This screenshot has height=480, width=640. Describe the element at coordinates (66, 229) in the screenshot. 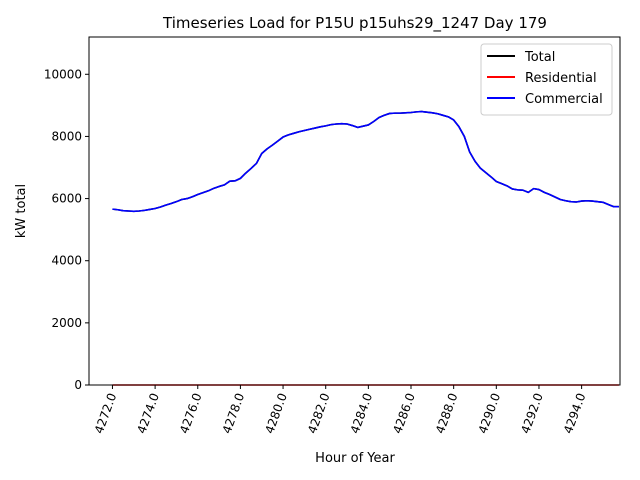

I see `y-axis-ticks: 0 2000 4000 6000 8000 10000` at that location.